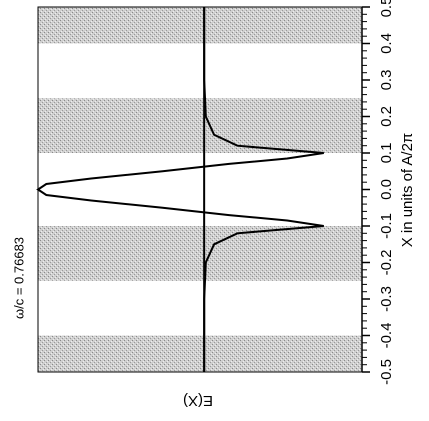  What do you see at coordinates (386, 299) in the screenshot?
I see `x-tick-label: -0.3` at bounding box center [386, 299].